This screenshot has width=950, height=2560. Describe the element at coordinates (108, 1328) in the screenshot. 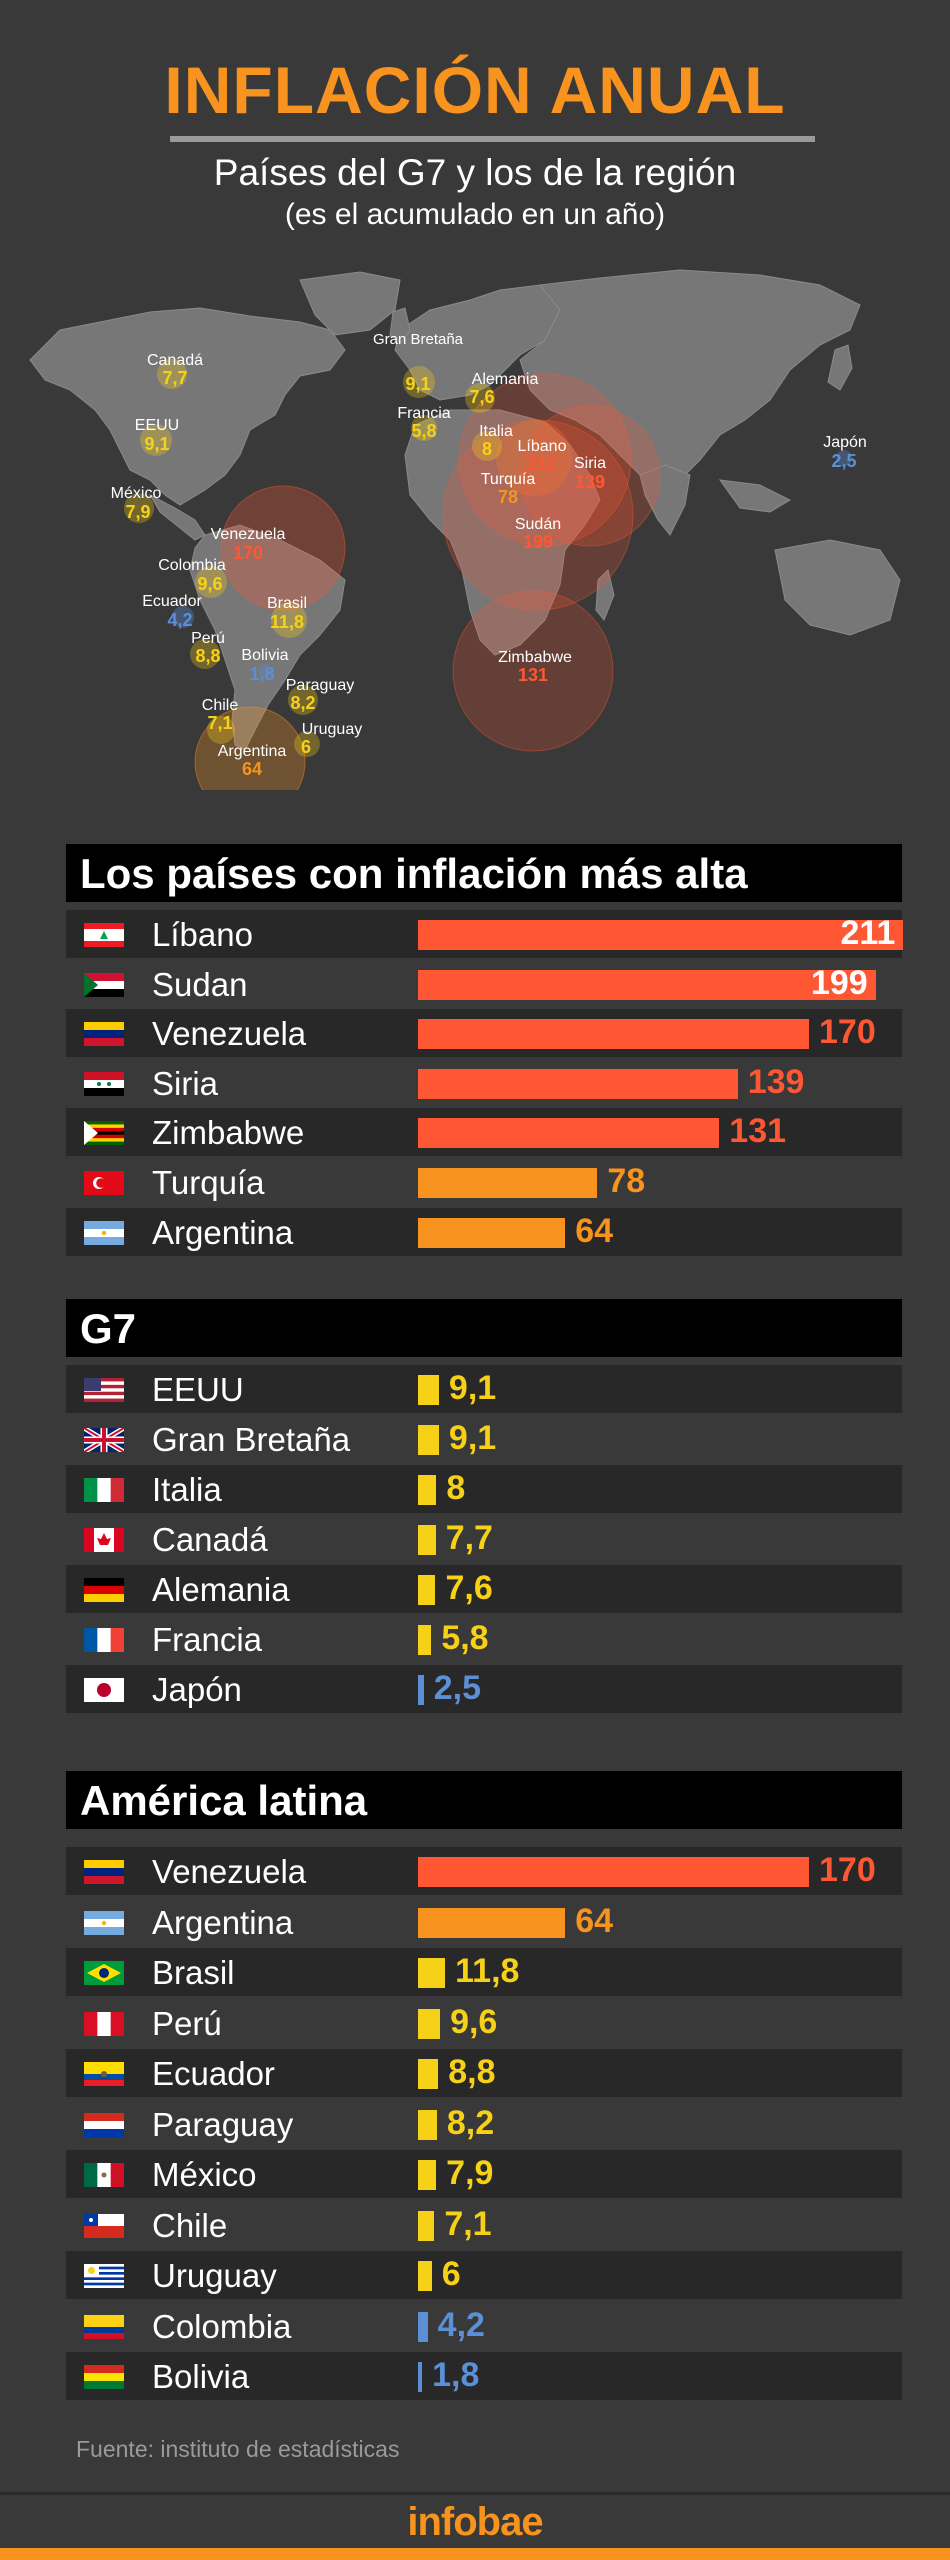

I see `section-title: G7` at that location.